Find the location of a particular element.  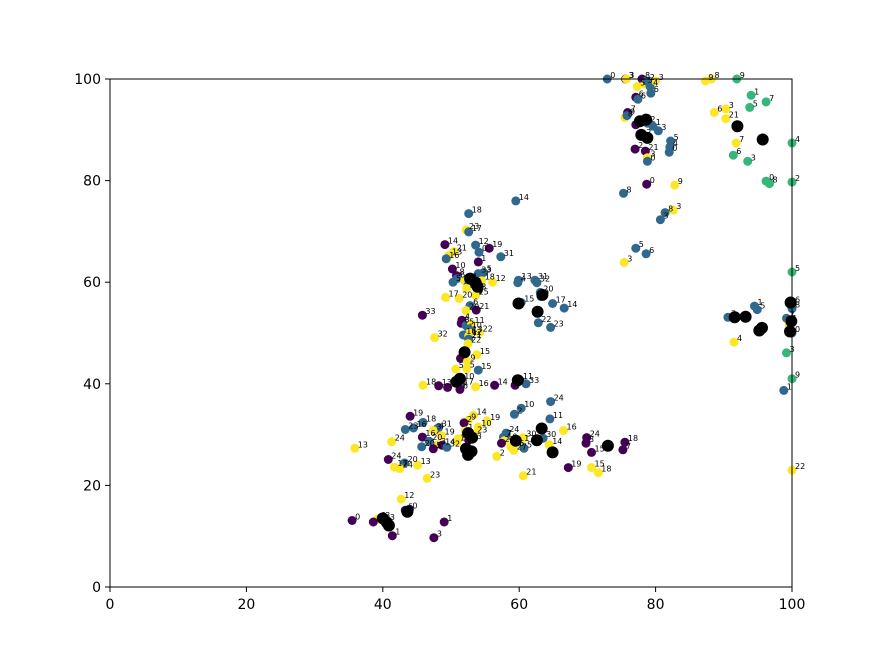

y-tick-label: 80 is located at coordinates (92, 182).